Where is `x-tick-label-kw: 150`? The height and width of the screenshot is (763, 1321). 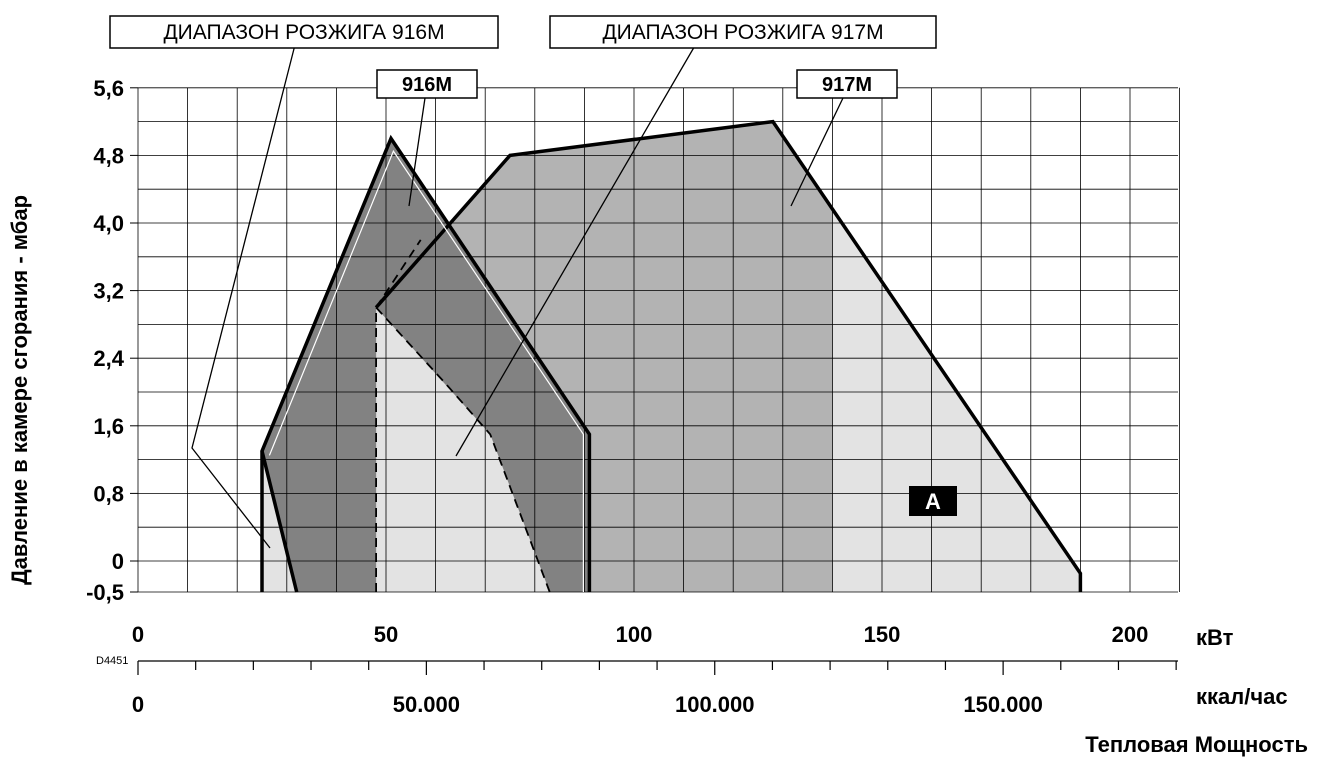 x-tick-label-kw: 150 is located at coordinates (882, 634).